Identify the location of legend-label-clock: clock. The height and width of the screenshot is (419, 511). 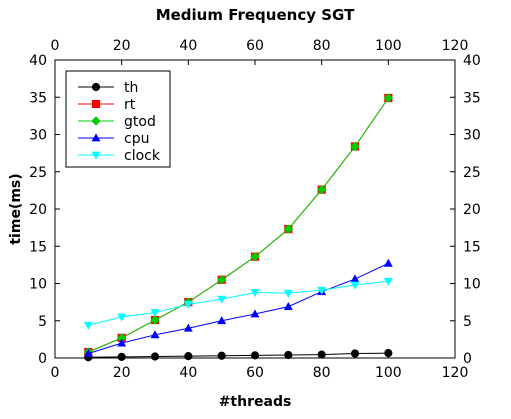
(142, 156).